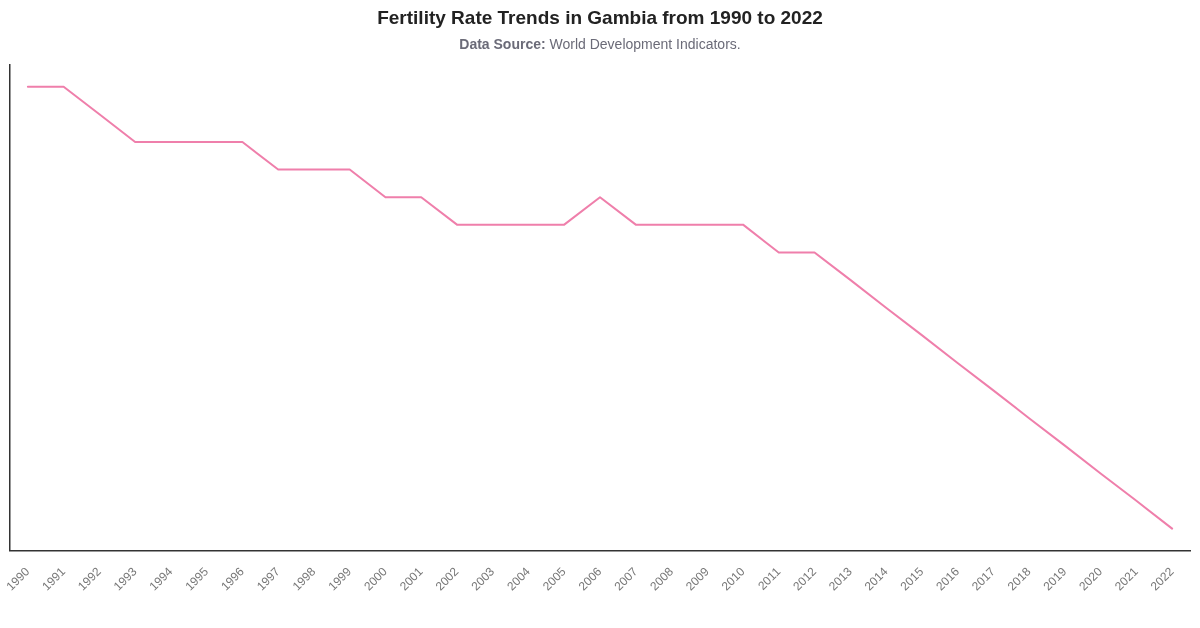 The image size is (1200, 628). I want to click on chart-subtitle: Data Source: World Development Indicators., so click(600, 44).